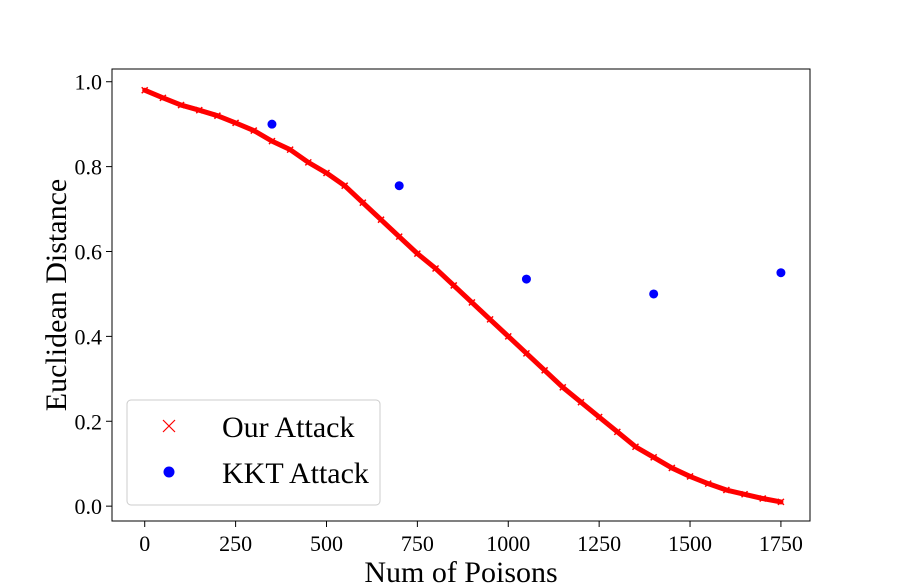  I want to click on x-tick-label: 1500, so click(690, 543).